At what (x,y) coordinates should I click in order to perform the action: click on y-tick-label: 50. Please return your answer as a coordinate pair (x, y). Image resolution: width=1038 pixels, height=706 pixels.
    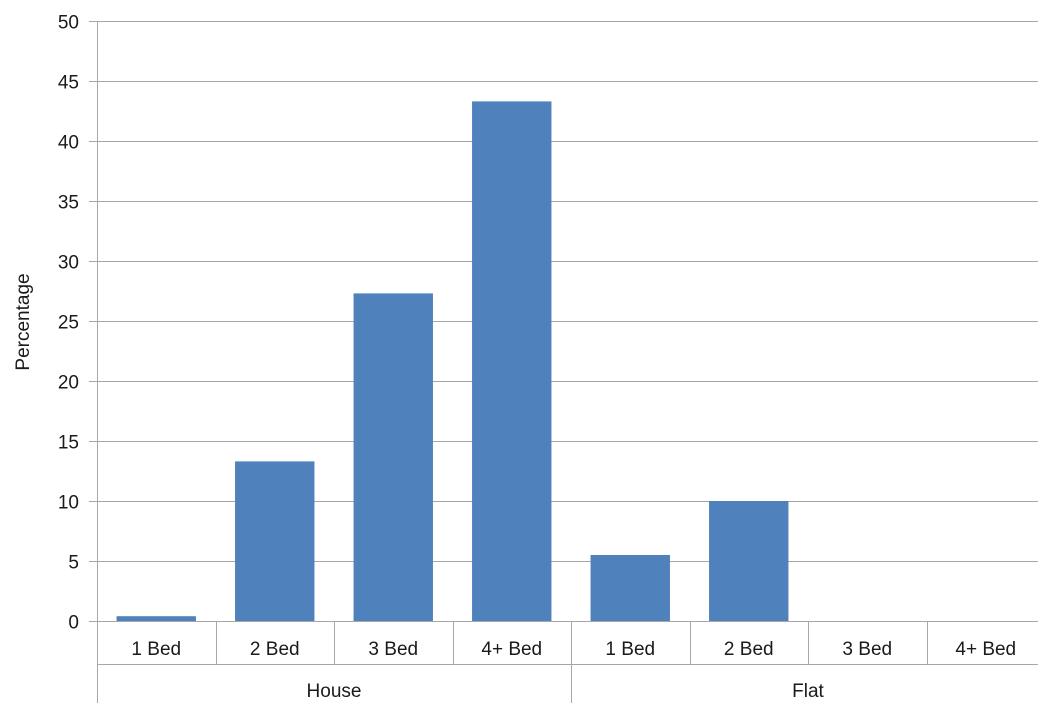
    Looking at the image, I should click on (68, 23).